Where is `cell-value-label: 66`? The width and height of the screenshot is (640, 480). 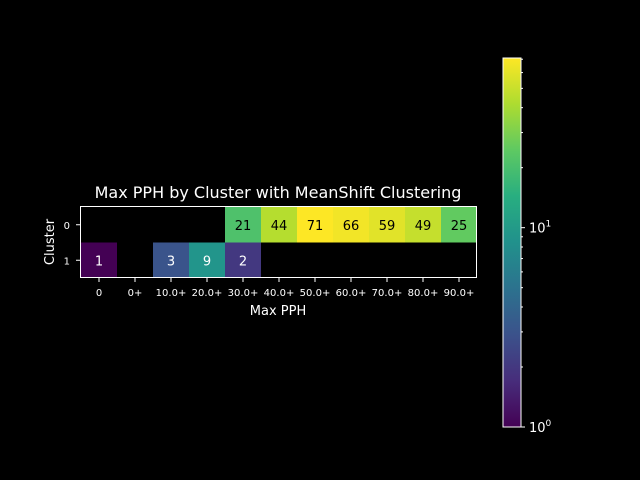 cell-value-label: 66 is located at coordinates (351, 226).